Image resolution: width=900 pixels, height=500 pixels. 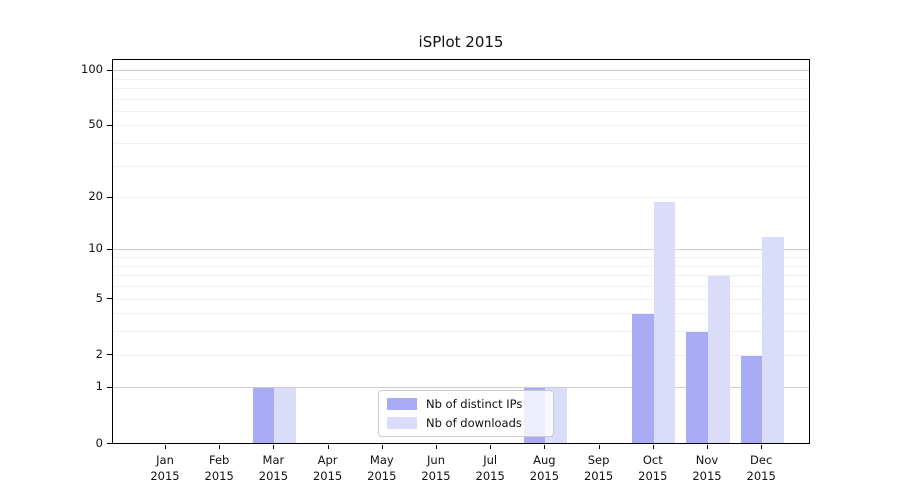 I want to click on x-tick-label: May 2015, so click(x=382, y=468).